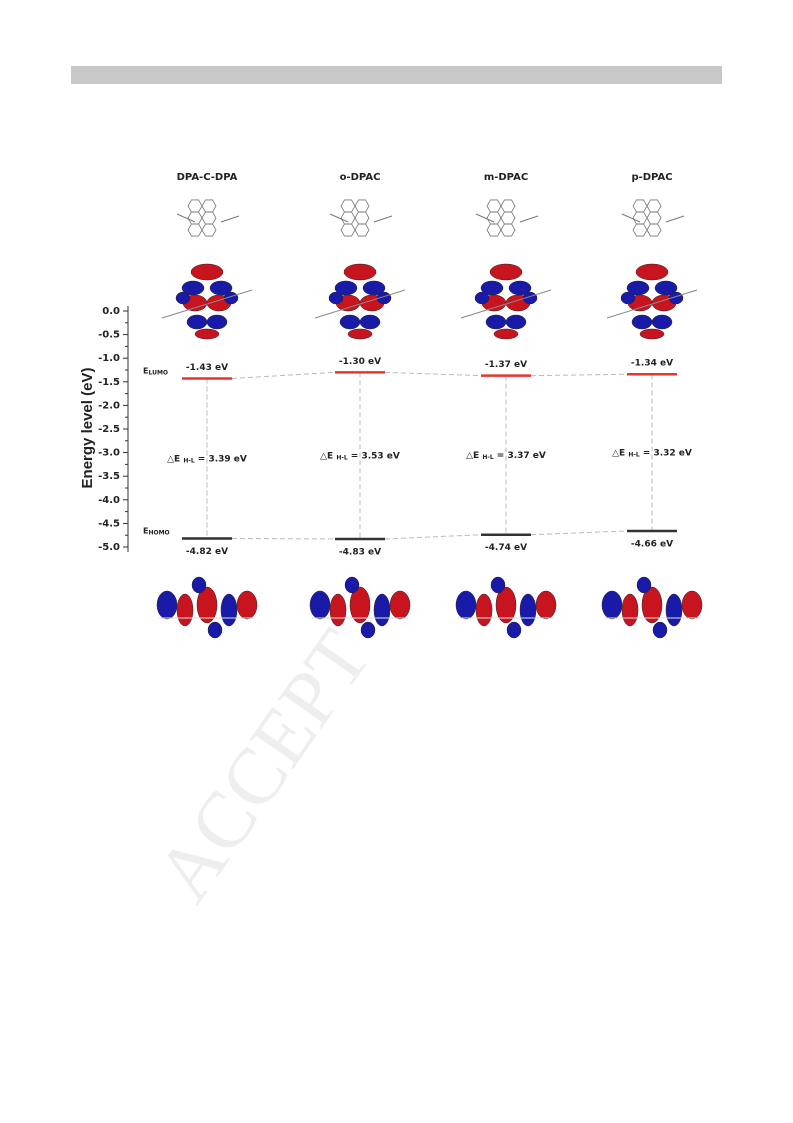  I want to click on y-tick-label: -1.0, so click(109, 358).